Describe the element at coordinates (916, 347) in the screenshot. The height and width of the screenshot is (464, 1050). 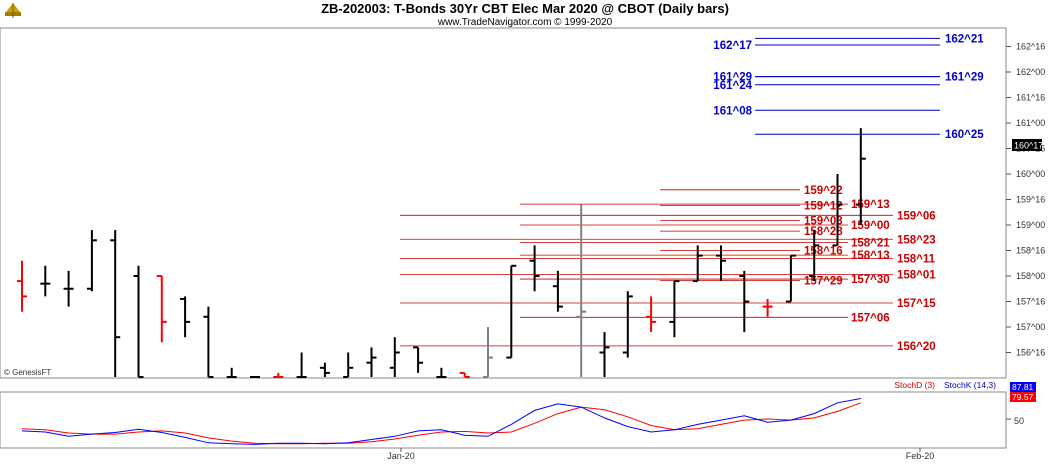
I see `red-level-label: 156^20` at that location.